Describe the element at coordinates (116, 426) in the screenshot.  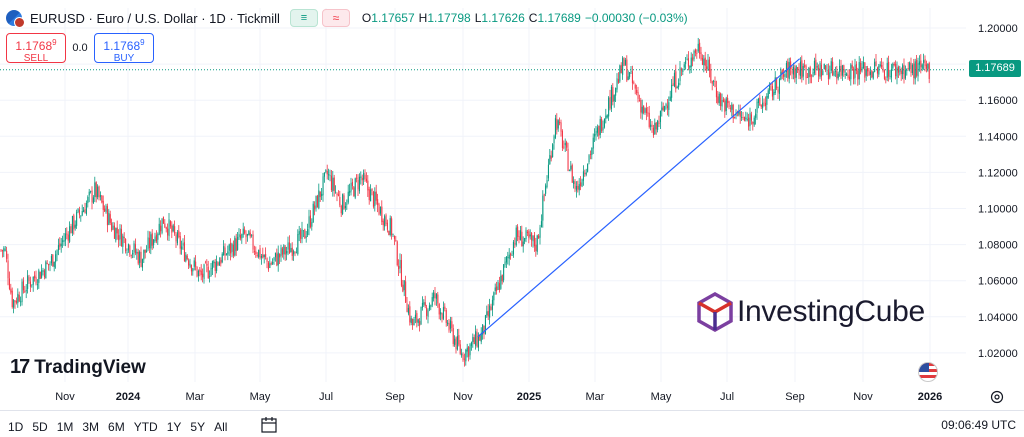
I see `timeframe-6m: 6M` at that location.